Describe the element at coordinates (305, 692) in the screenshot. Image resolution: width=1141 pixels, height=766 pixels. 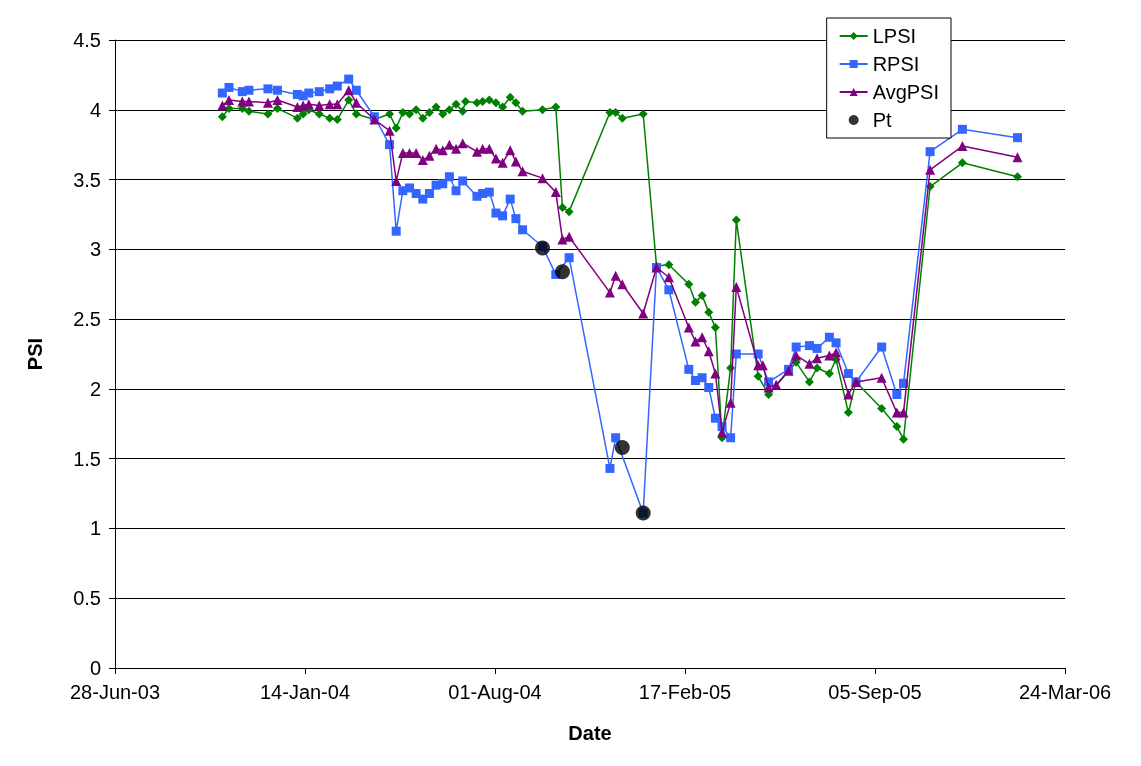
I see `x-tick-label: 14-Jan-04` at that location.